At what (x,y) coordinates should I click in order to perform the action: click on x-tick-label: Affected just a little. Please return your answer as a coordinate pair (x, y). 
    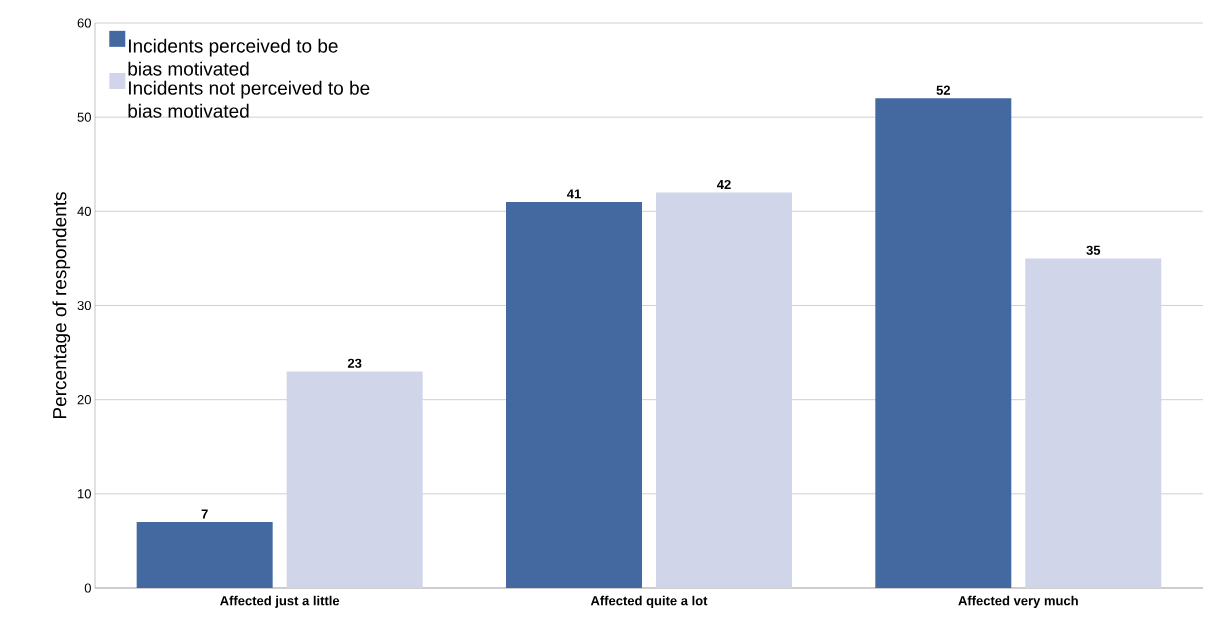
    Looking at the image, I should click on (280, 601).